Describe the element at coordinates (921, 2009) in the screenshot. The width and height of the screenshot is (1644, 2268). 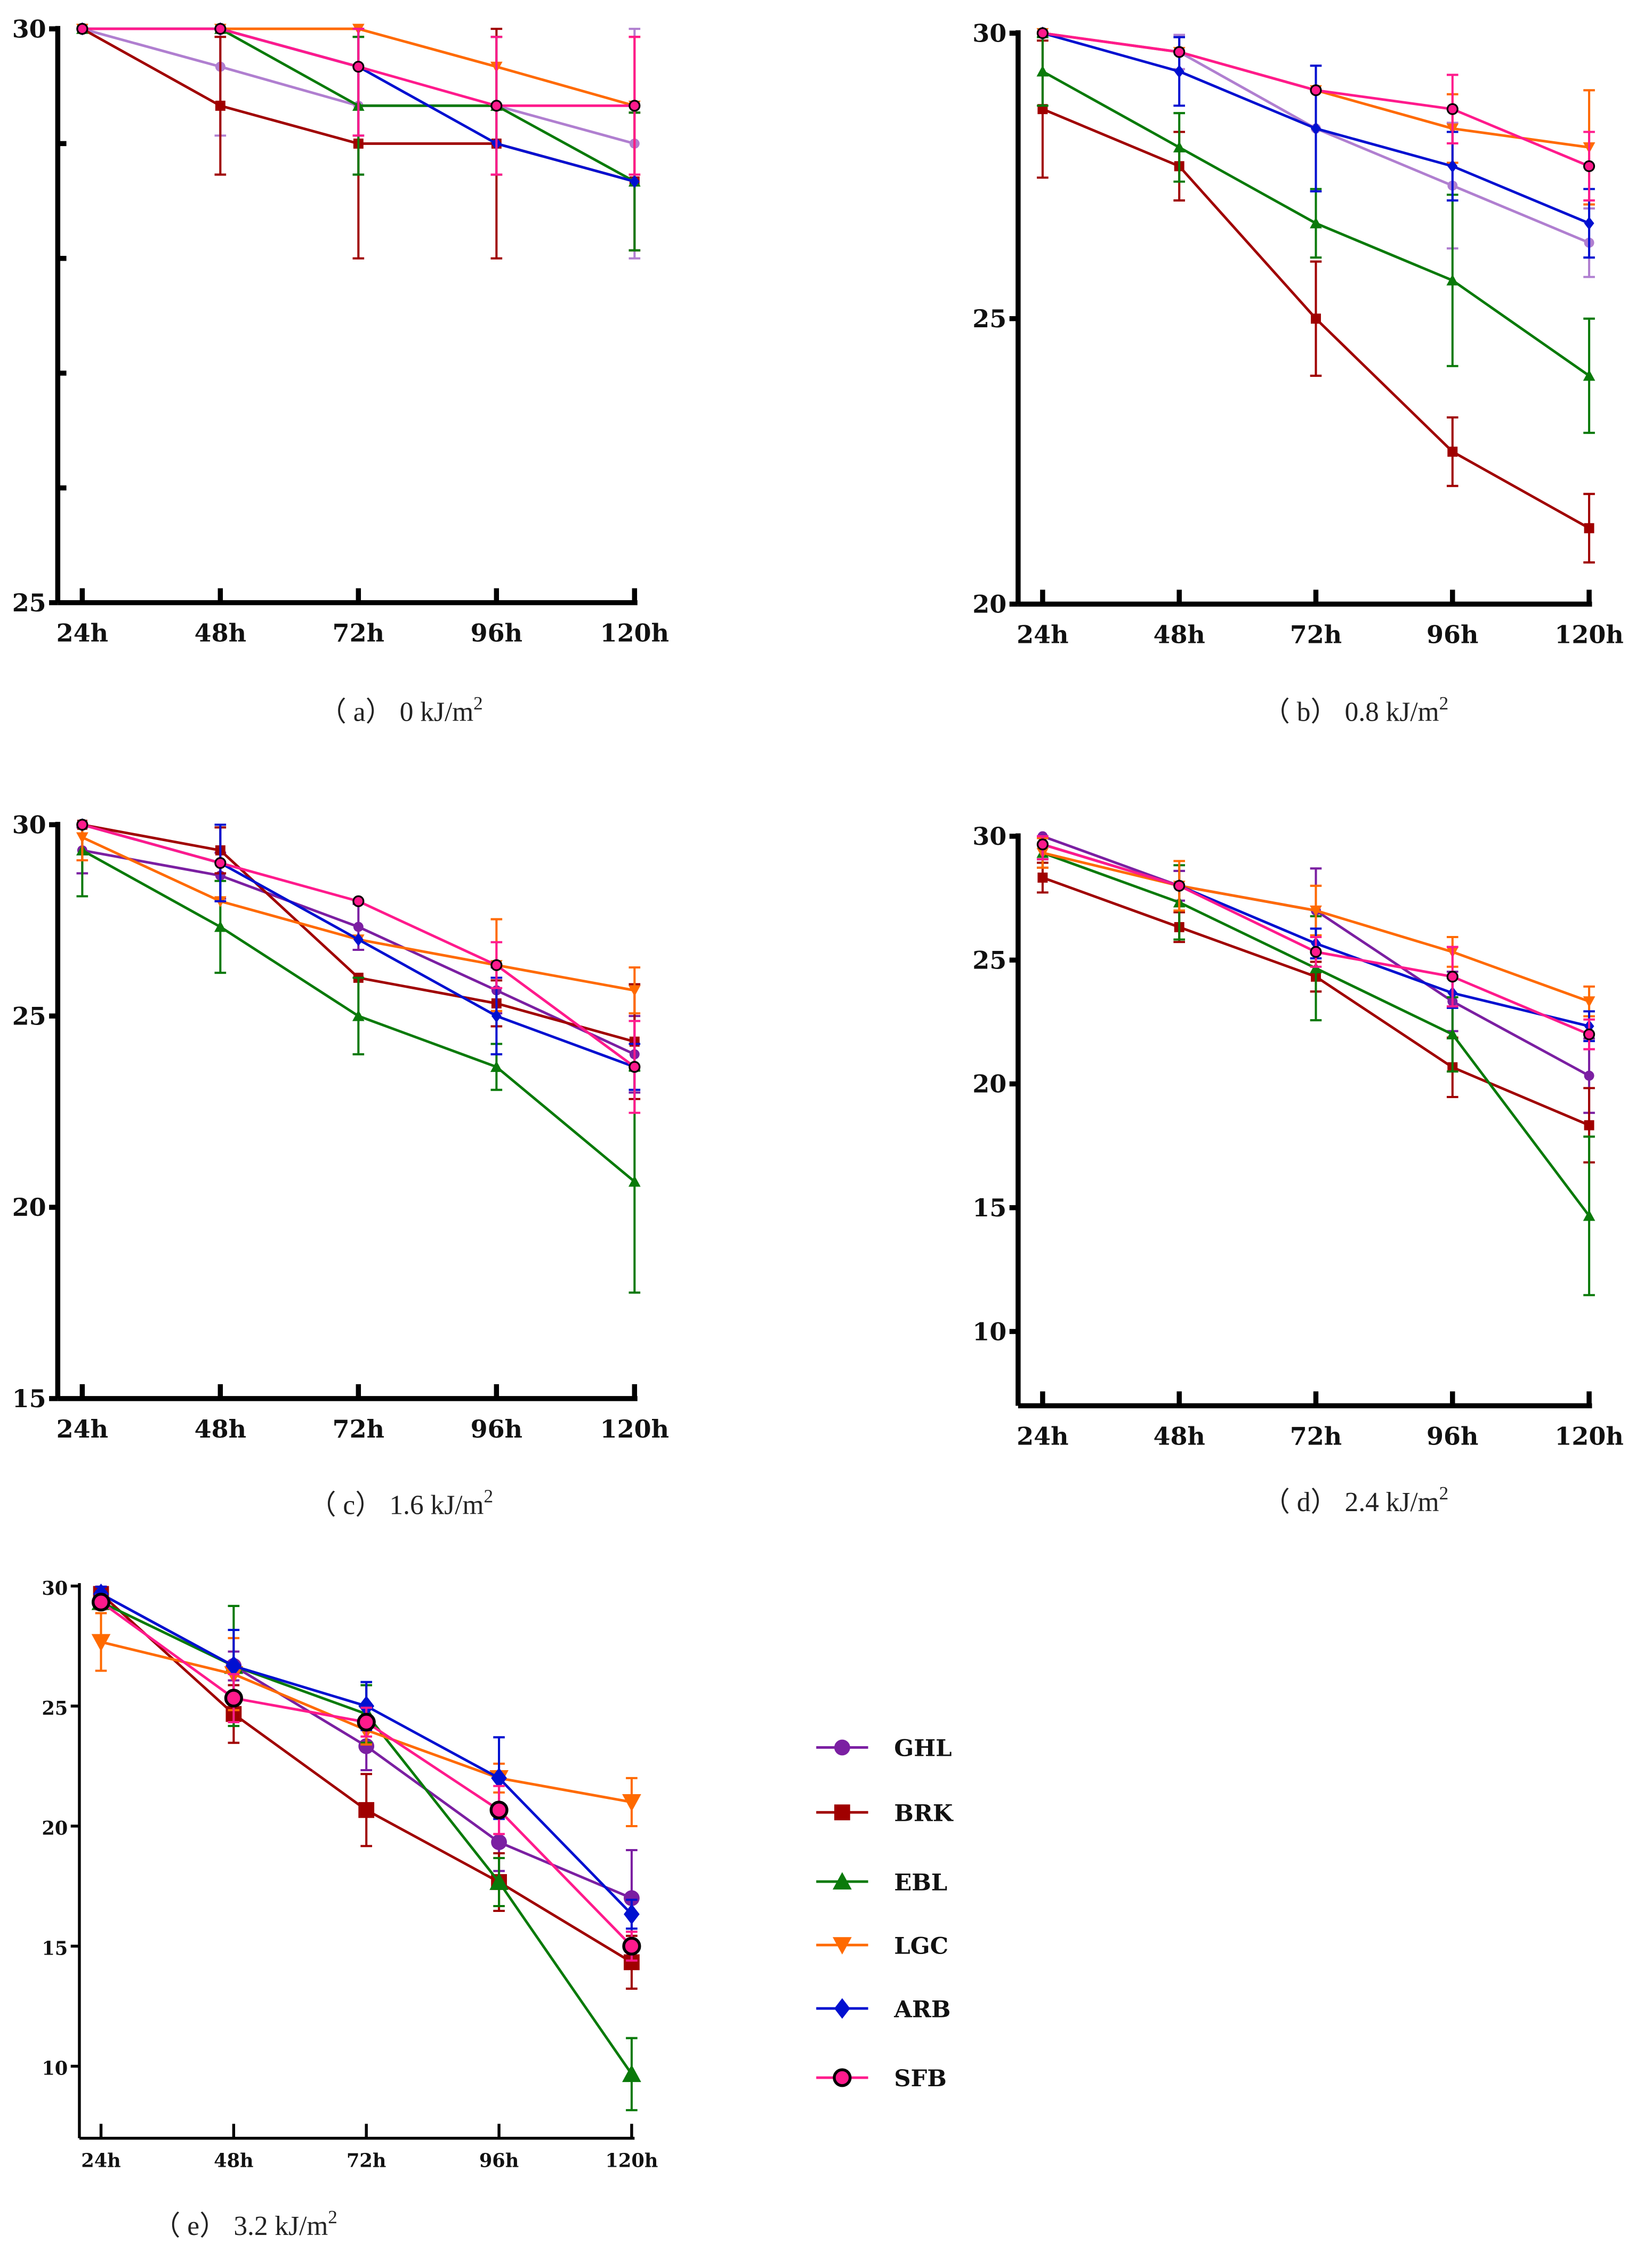
I see `legend-label: ARB` at that location.